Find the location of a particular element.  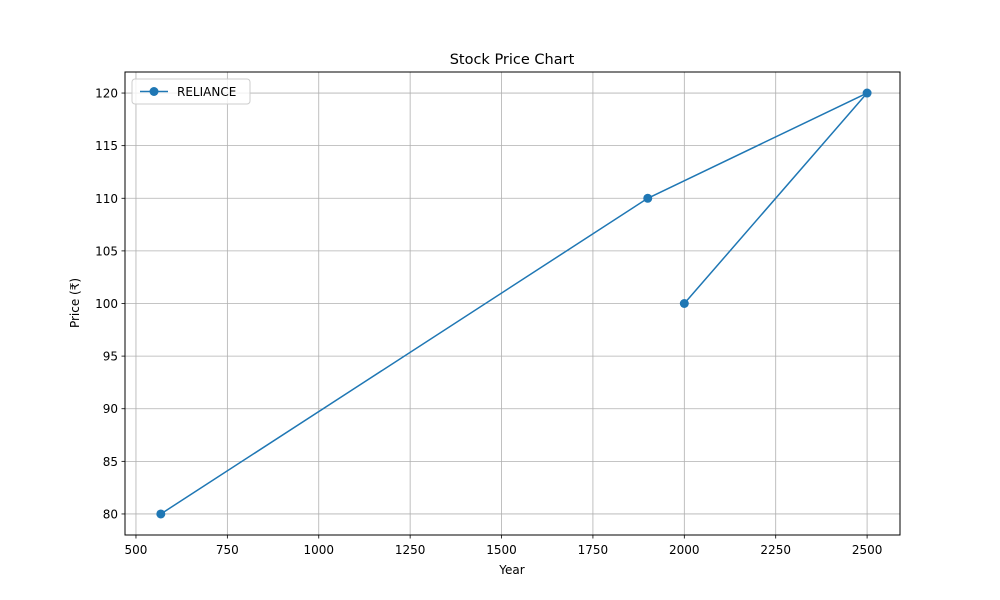

x-tick-label: 750 is located at coordinates (227, 550).